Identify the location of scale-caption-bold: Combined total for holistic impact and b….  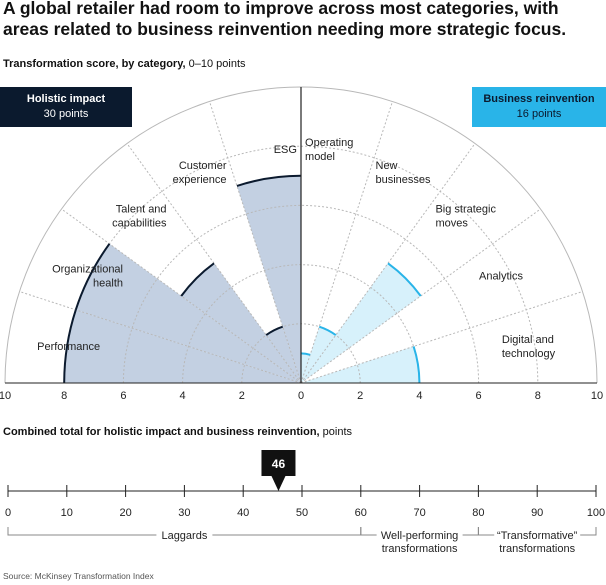
(161, 432).